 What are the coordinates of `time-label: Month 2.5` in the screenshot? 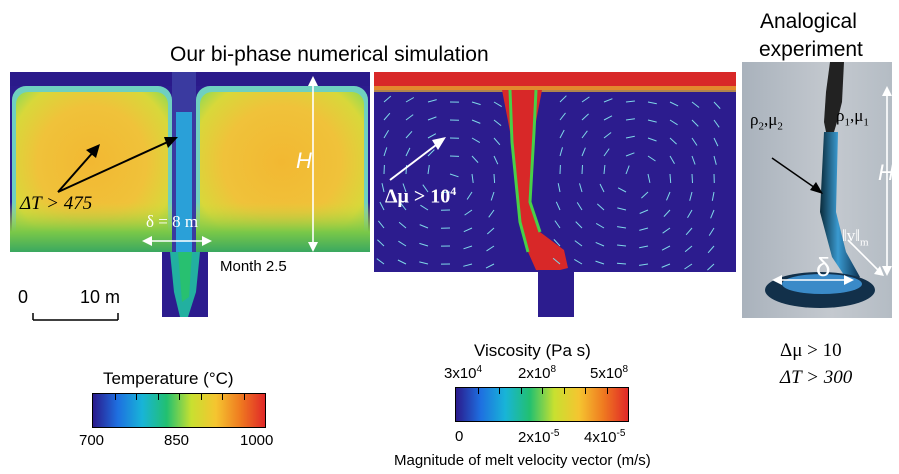 It's located at (253, 266).